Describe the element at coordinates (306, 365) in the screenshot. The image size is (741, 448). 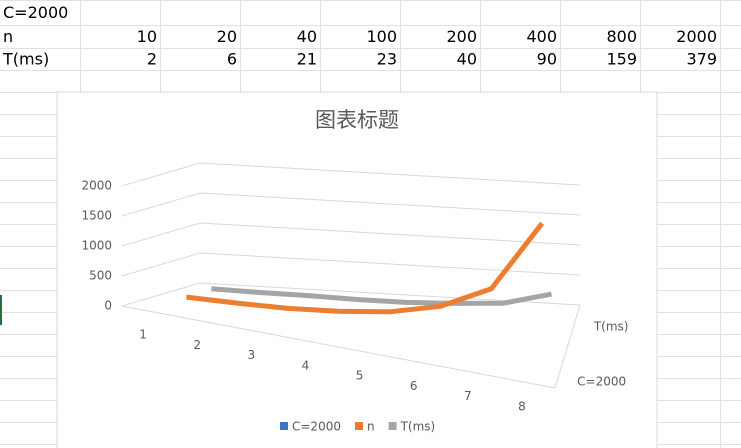
I see `x-tick-label: 4` at that location.